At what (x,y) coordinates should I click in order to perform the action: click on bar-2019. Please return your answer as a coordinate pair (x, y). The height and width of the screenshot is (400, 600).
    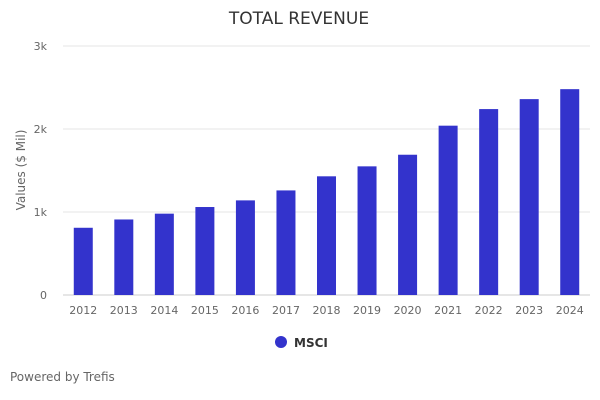
    Looking at the image, I should click on (367, 230).